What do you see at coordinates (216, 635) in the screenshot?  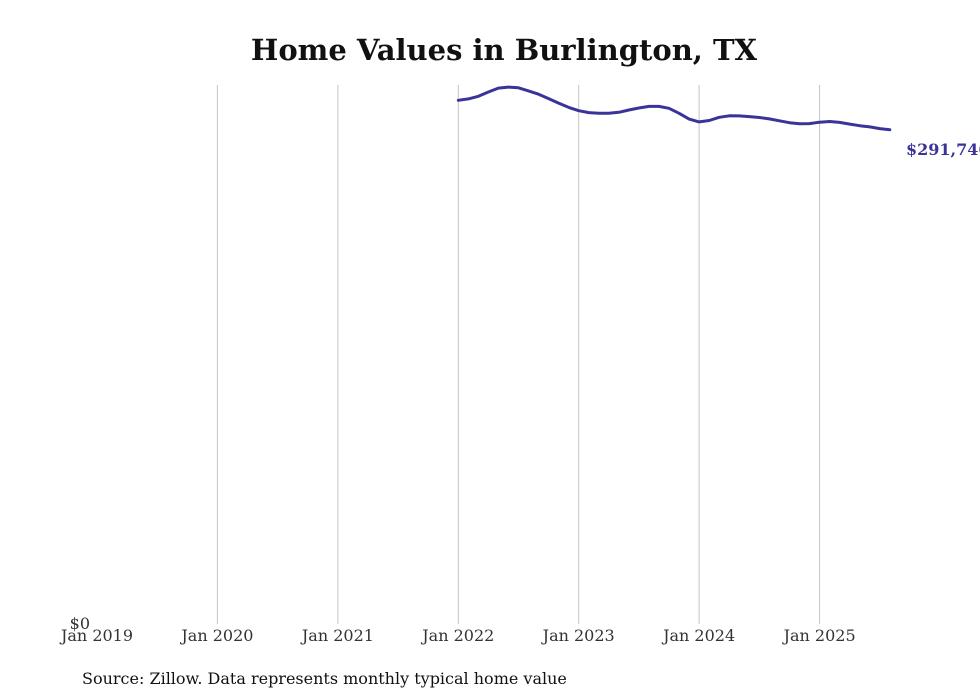 I see `x-tick-label: Jan 2020` at bounding box center [216, 635].